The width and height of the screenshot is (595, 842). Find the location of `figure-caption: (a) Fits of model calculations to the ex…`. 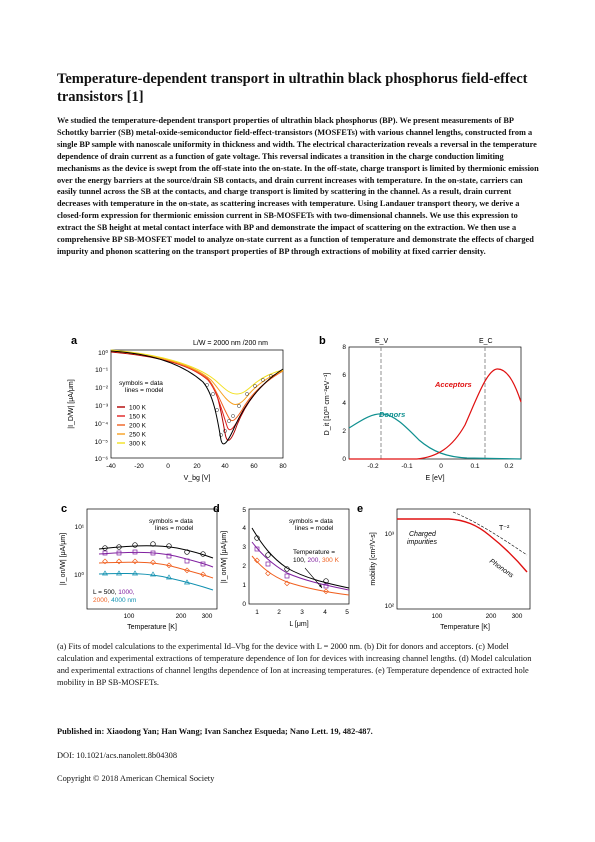

figure-caption: (a) Fits of model calculations to the ex… is located at coordinates (294, 664).